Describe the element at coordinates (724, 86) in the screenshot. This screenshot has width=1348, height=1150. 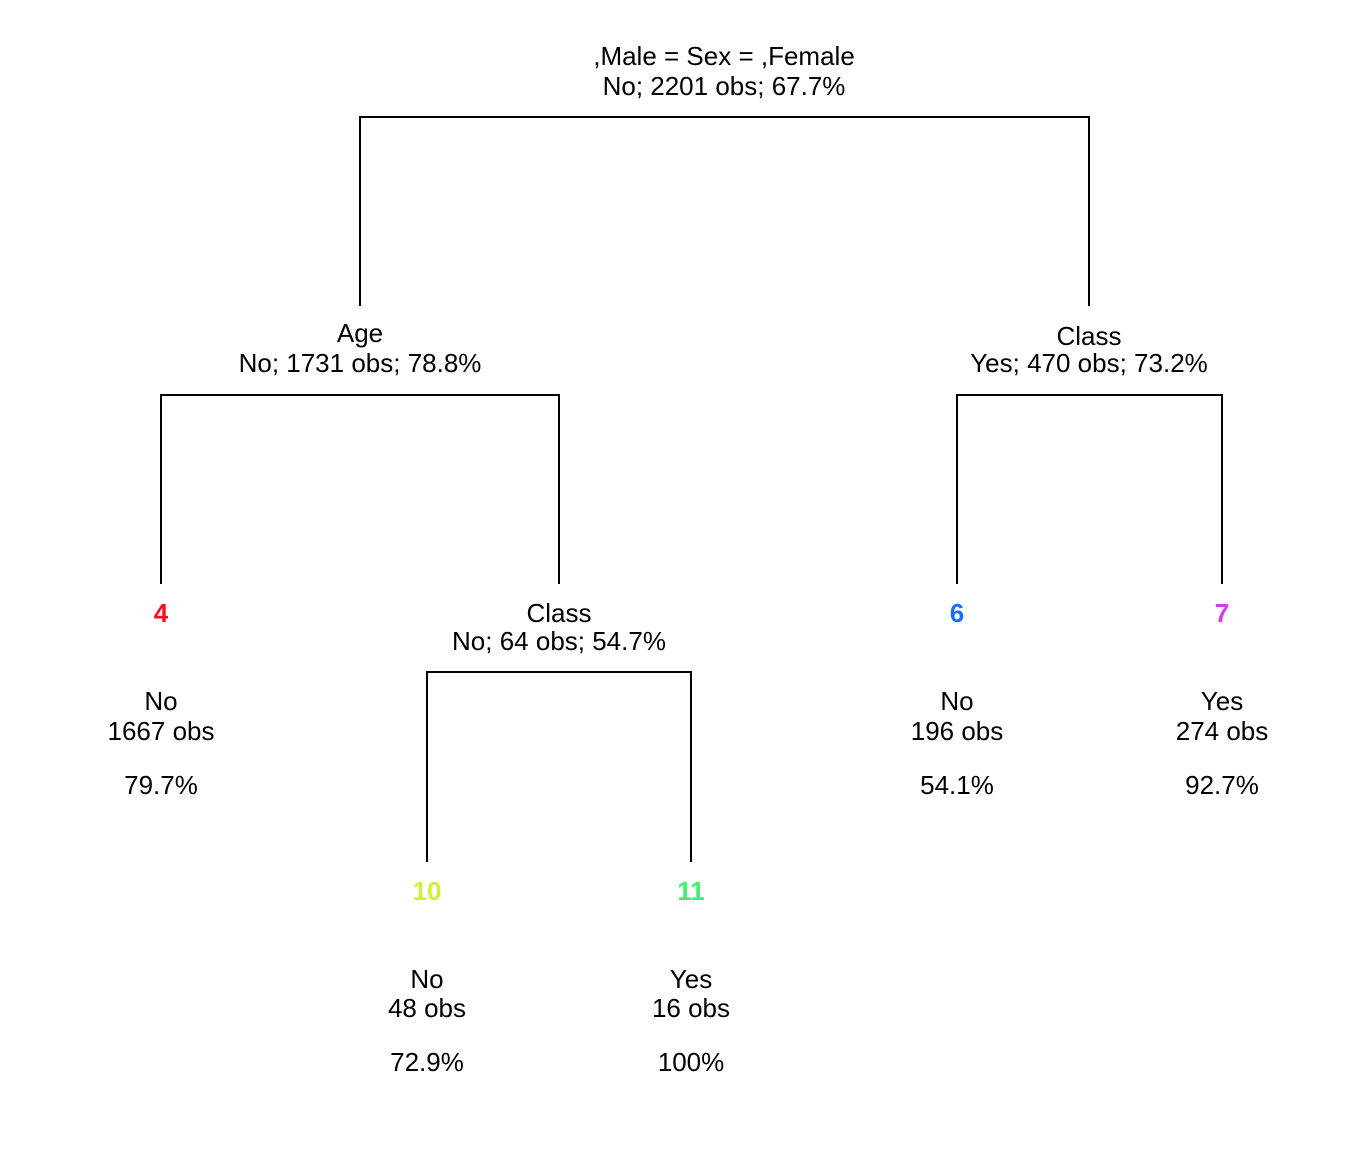
I see `node-root-summary: No; 2201 obs; 67.7%` at that location.